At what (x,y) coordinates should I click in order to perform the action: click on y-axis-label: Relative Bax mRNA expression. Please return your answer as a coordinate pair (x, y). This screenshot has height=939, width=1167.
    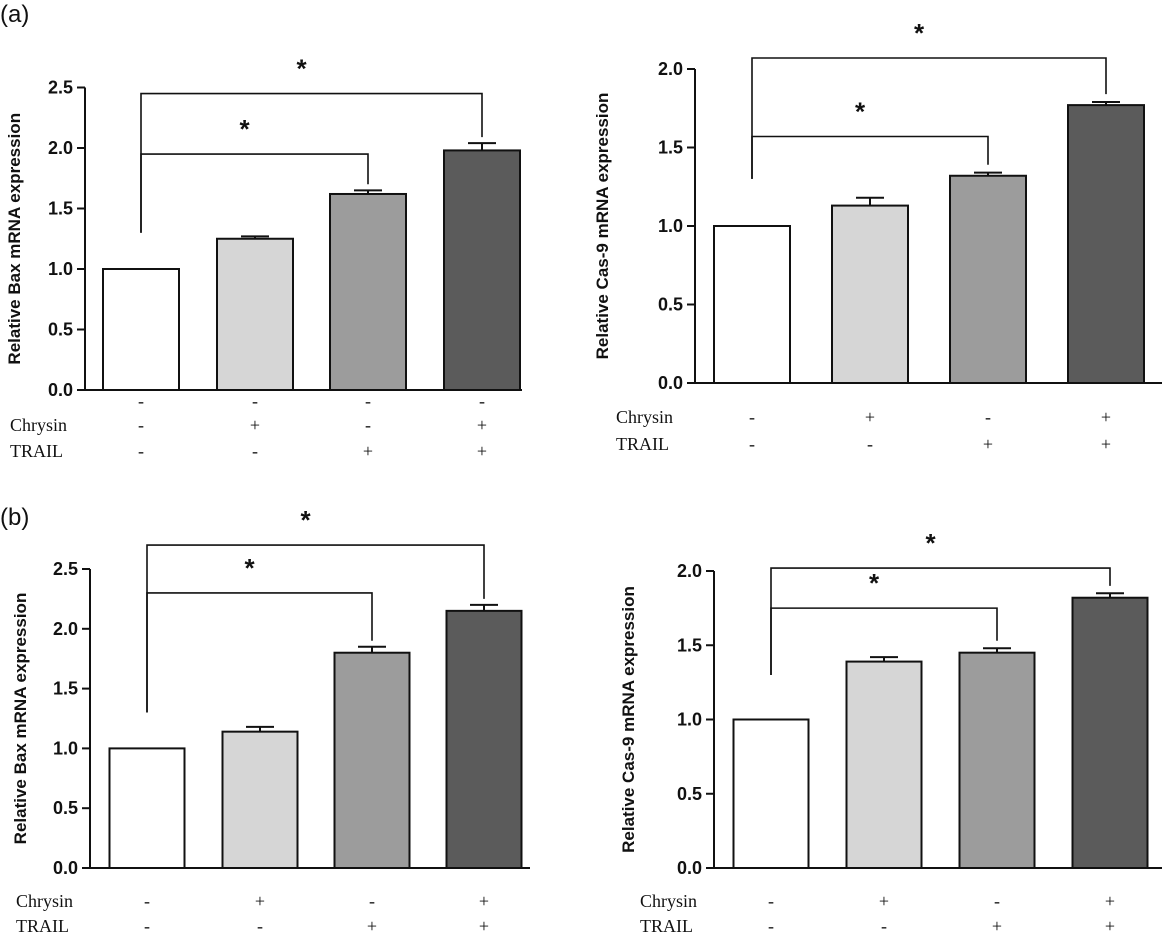
    Looking at the image, I should click on (20, 719).